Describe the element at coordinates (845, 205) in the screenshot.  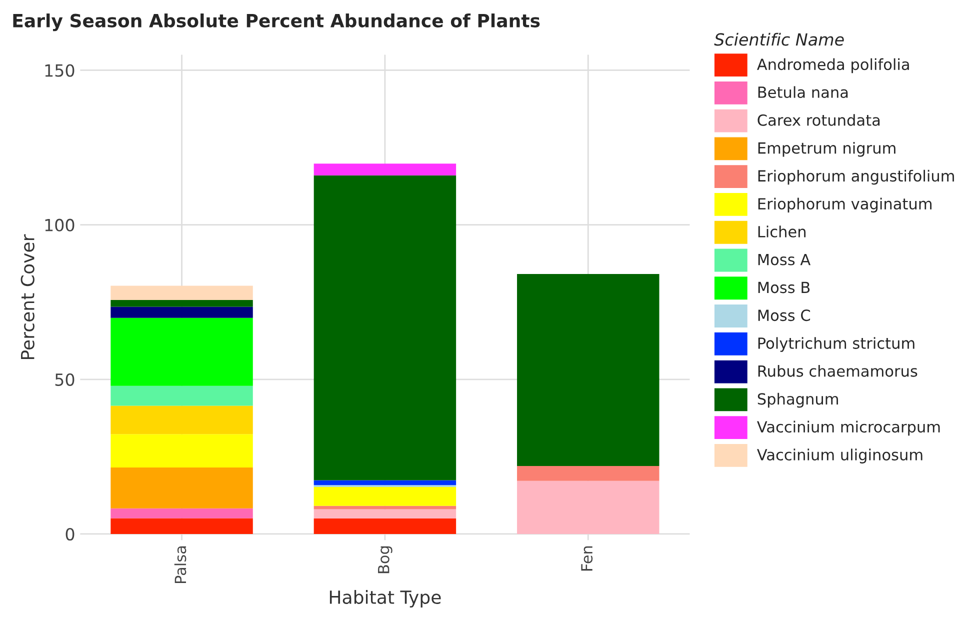
I see `legend-label: Eriophorum vaginatum` at that location.